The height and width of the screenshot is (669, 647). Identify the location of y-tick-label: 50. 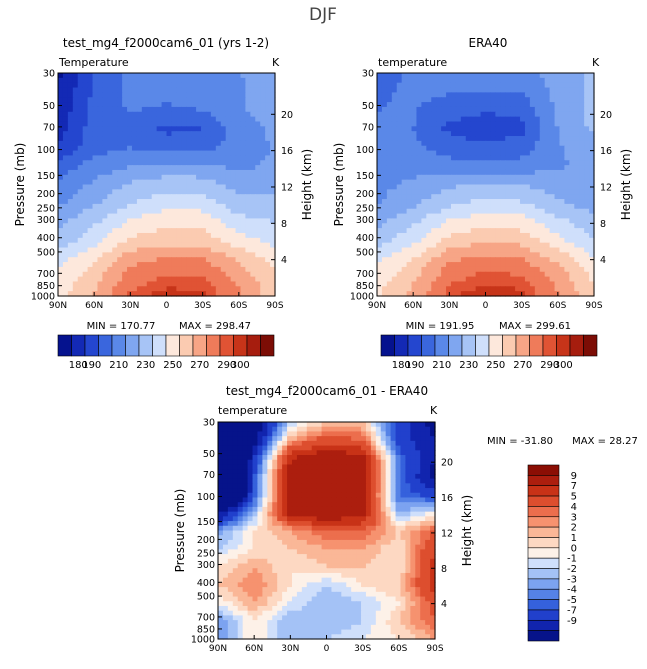
(368, 106).